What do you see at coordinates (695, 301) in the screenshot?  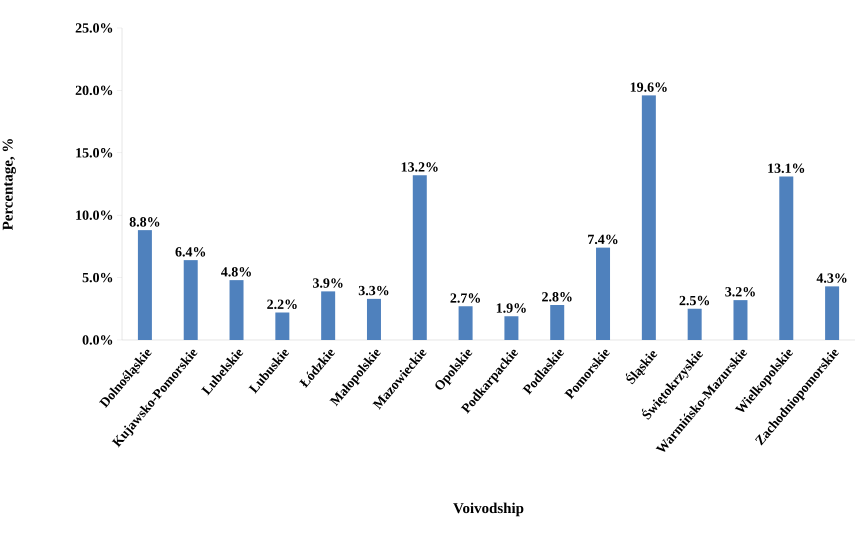 I see `data-label: 2.5%` at bounding box center [695, 301].